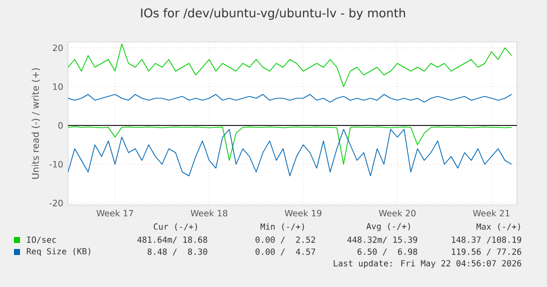 This screenshot has height=287, width=547. What do you see at coordinates (388, 227) in the screenshot?
I see `text: Avg (-/+)` at bounding box center [388, 227].